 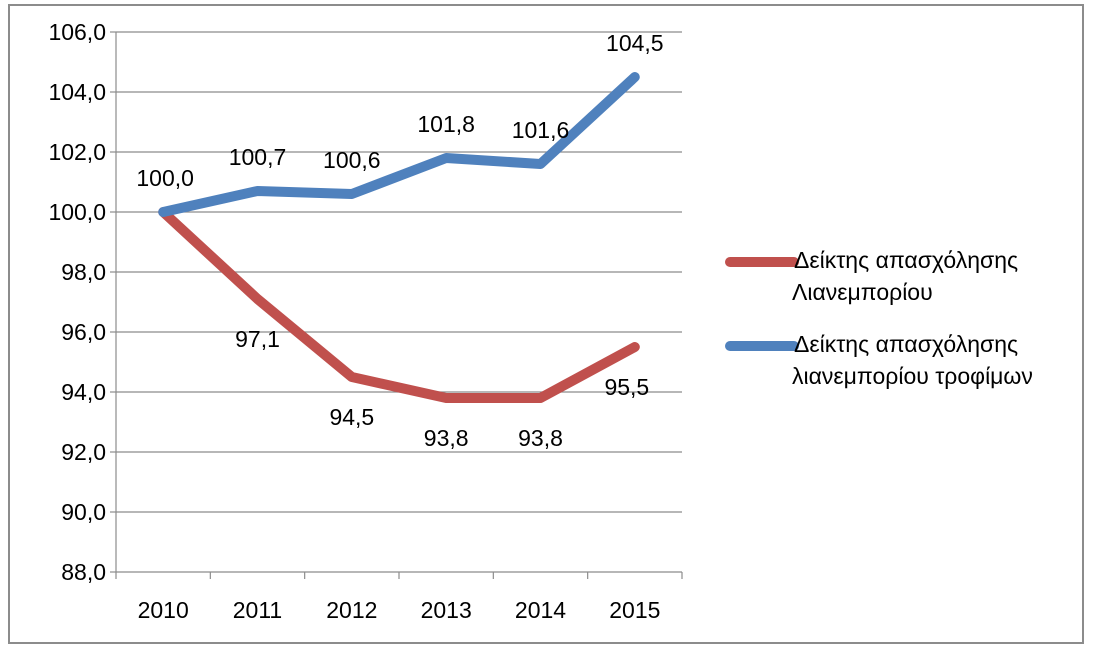 I want to click on data-label: 94,5, so click(x=351, y=417).